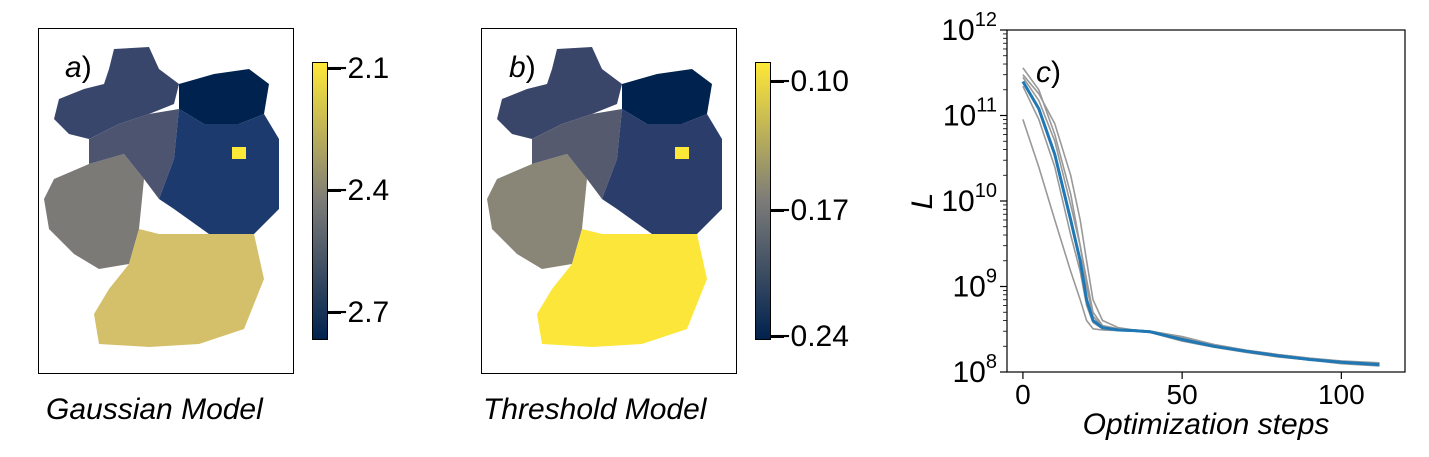 The image size is (1429, 457). Describe the element at coordinates (969, 28) in the screenshot. I see `y-tick-label: 10¹²` at that location.